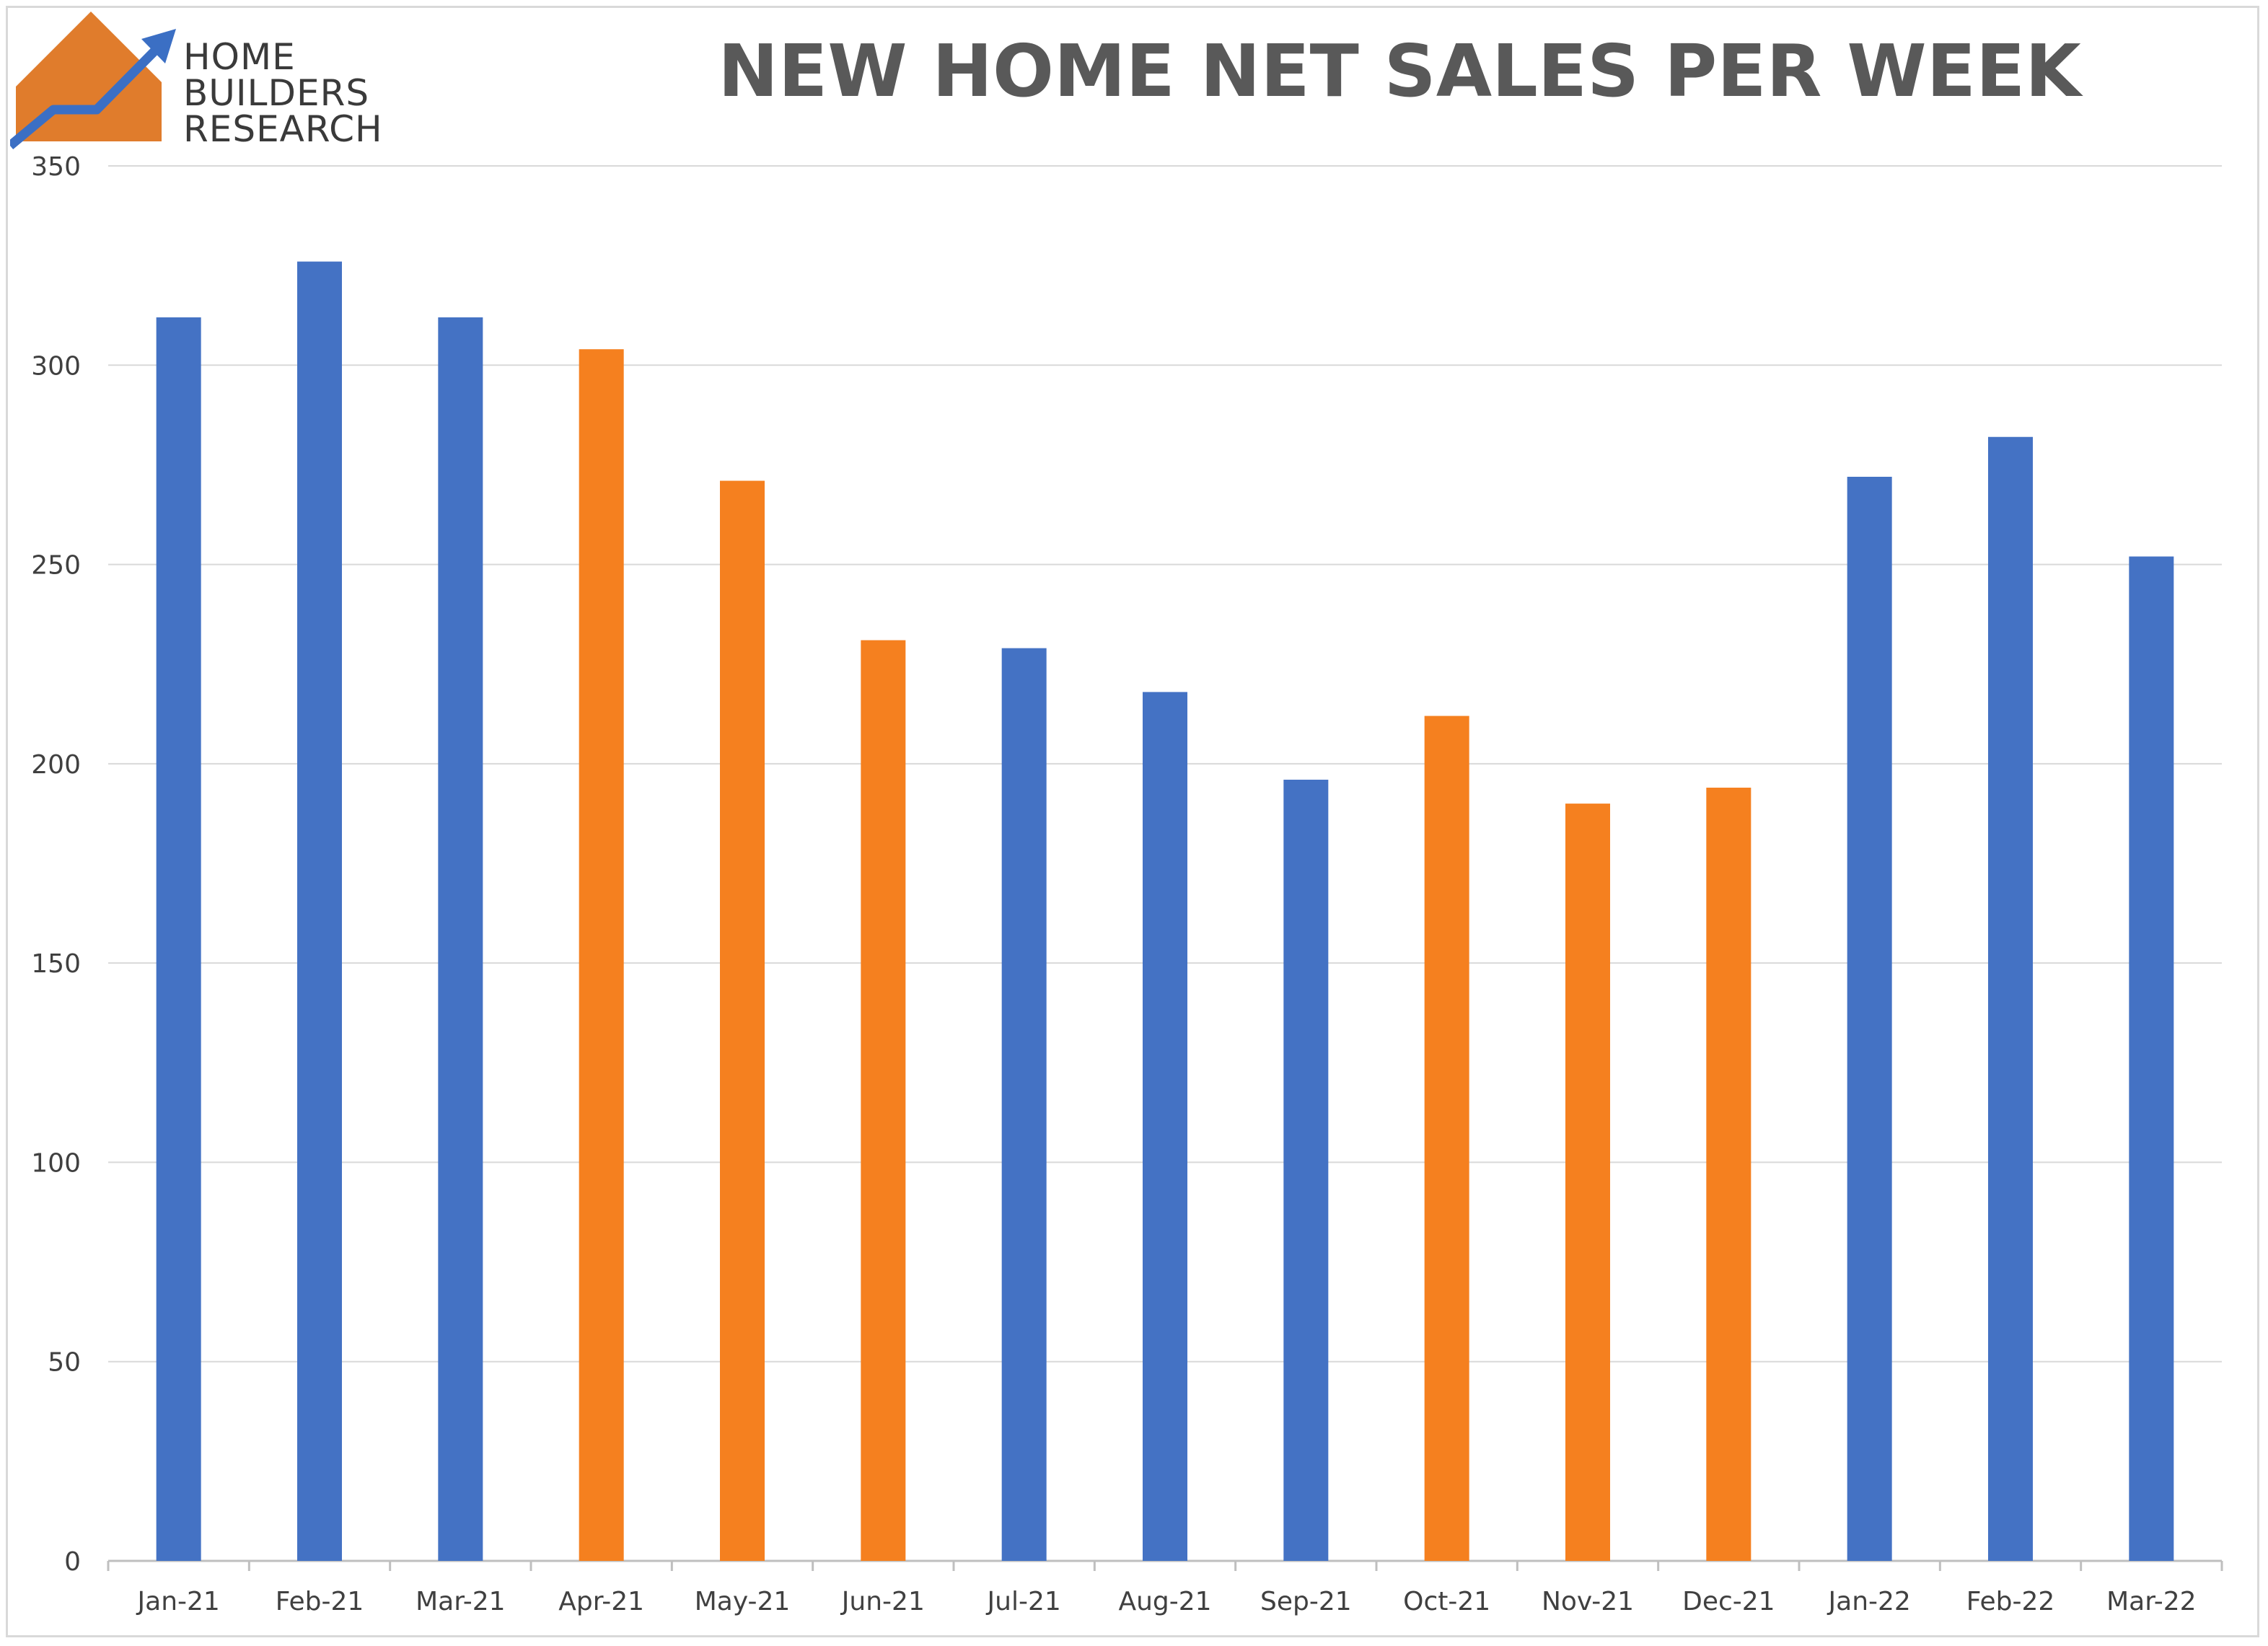  What do you see at coordinates (91, 80) in the screenshot?
I see `house-arrow-icon` at bounding box center [91, 80].